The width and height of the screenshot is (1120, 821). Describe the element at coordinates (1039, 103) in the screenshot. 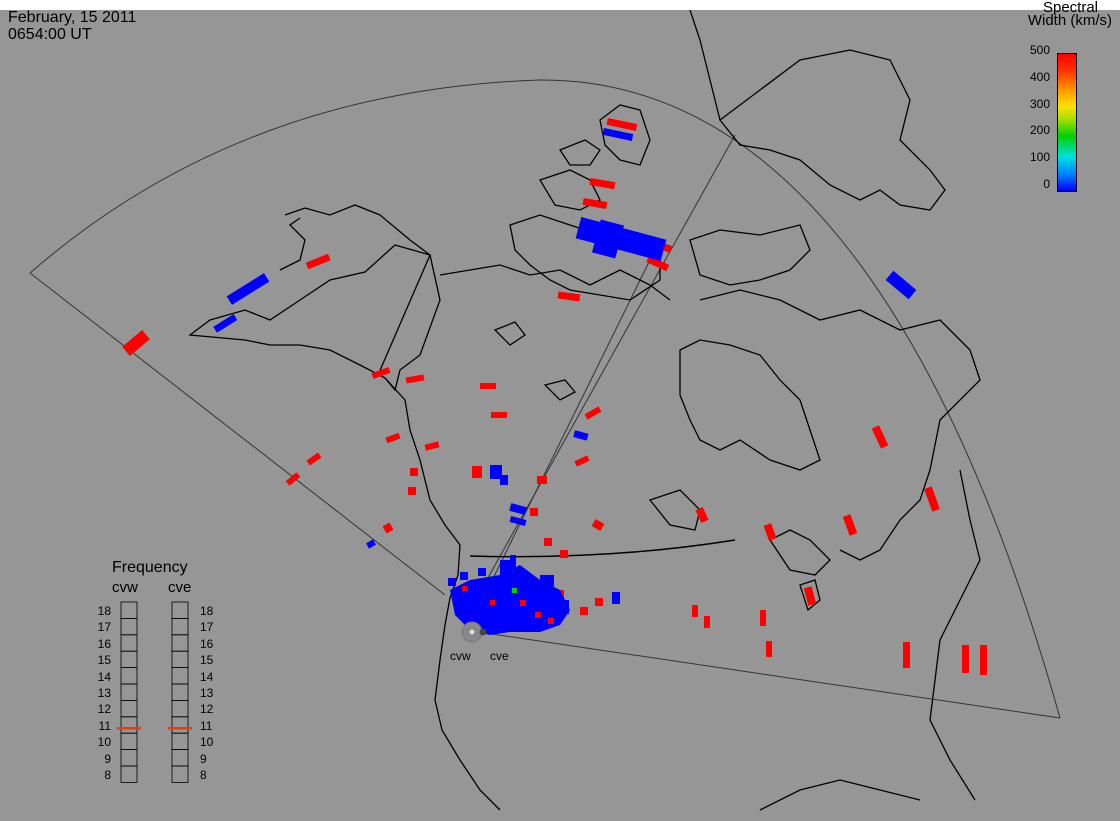

I see `colorbar-tick-label: 300` at that location.